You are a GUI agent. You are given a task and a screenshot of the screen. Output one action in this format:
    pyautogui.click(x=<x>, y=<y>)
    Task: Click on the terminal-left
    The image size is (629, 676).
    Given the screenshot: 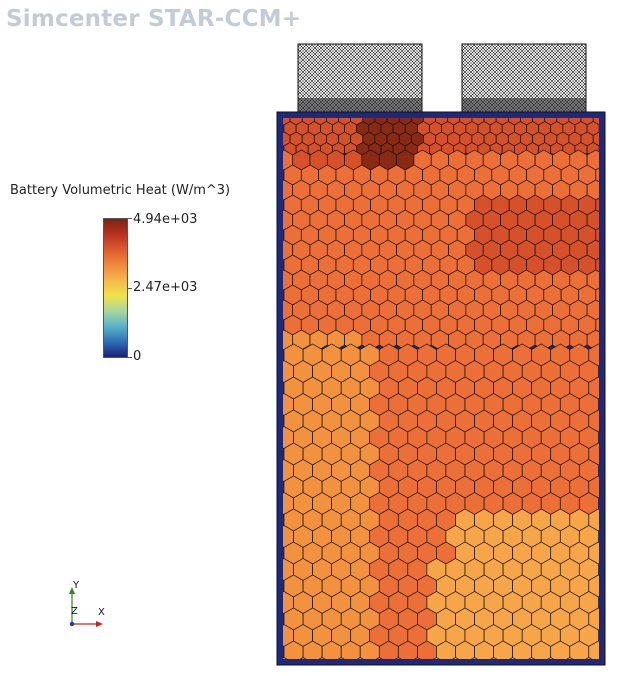 What is the action you would take?
    pyautogui.click(x=360, y=79)
    